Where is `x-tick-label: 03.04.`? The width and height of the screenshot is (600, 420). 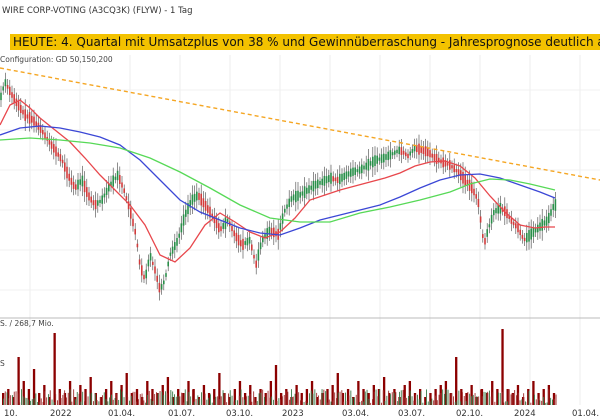
x-tick-label: 03.04. is located at coordinates (355, 414).